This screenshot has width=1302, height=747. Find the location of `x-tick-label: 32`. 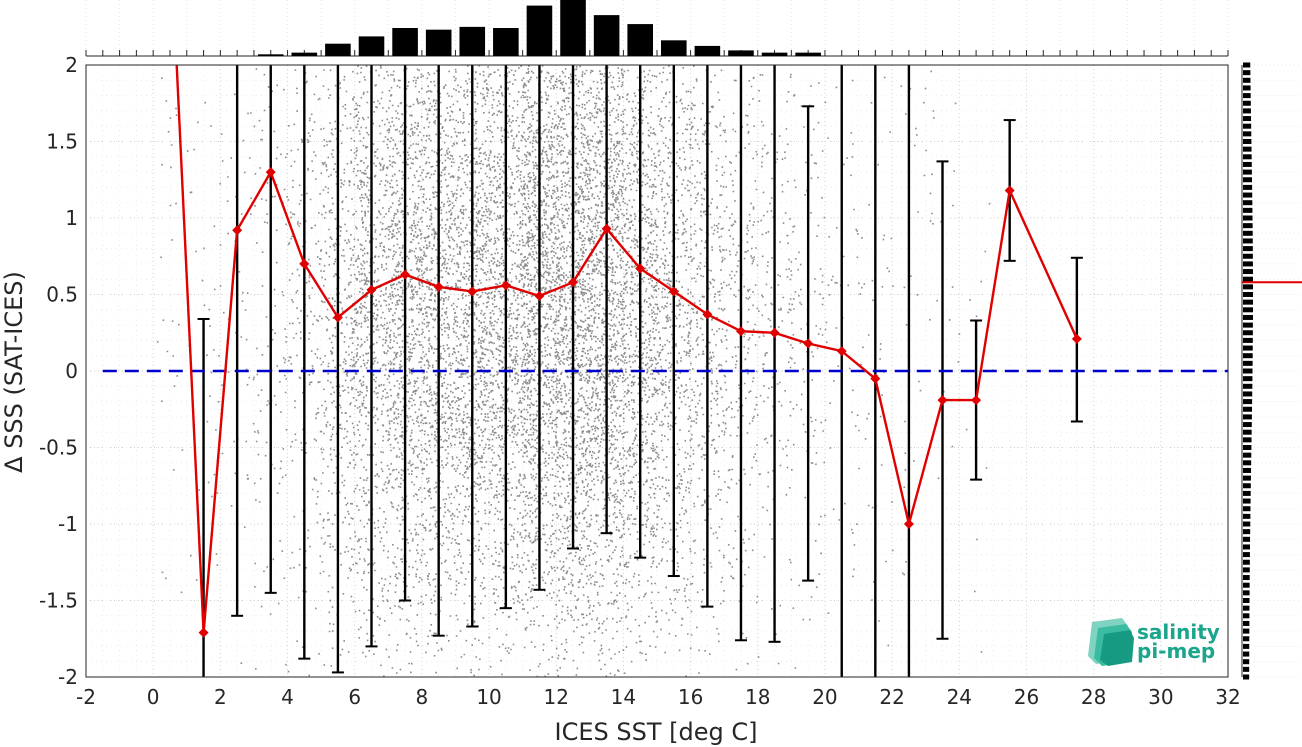

x-tick-label: 32 is located at coordinates (1227, 697).